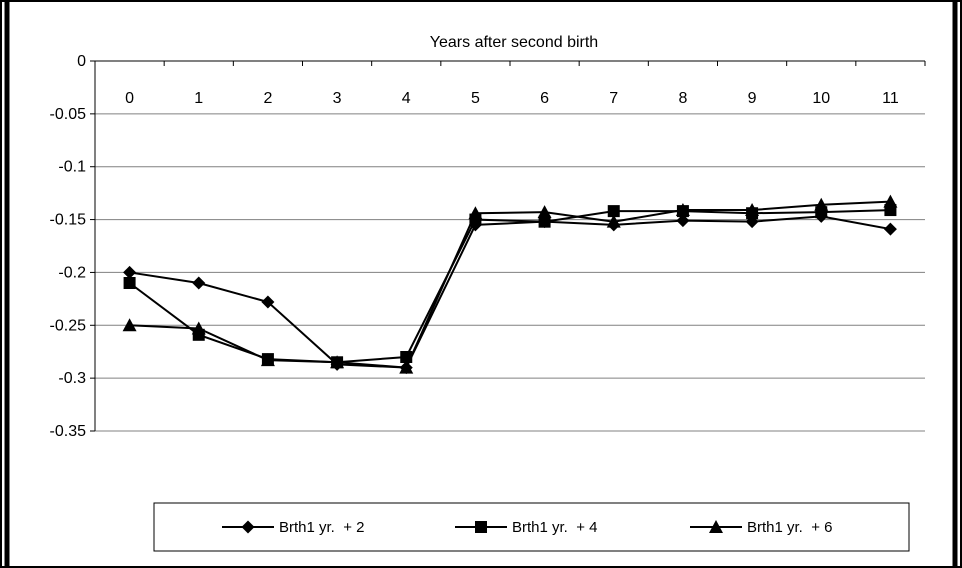  Describe the element at coordinates (129, 98) in the screenshot. I see `x-tick-label: 0` at that location.